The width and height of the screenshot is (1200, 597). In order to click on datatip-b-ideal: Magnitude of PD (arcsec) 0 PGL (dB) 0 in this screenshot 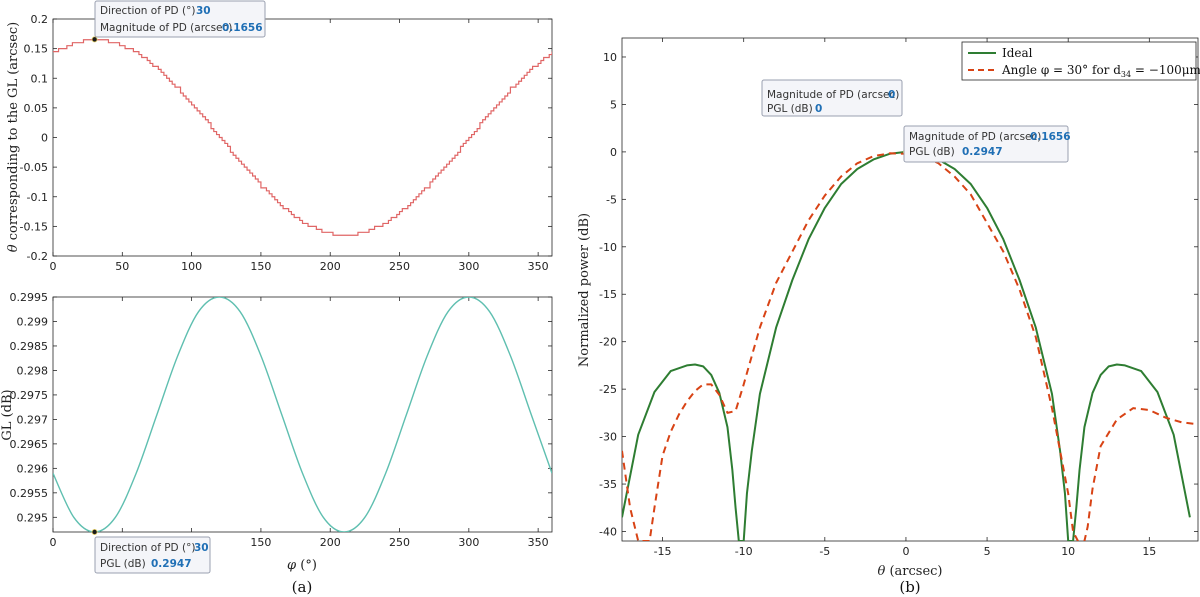, I will do `click(832, 98)`.